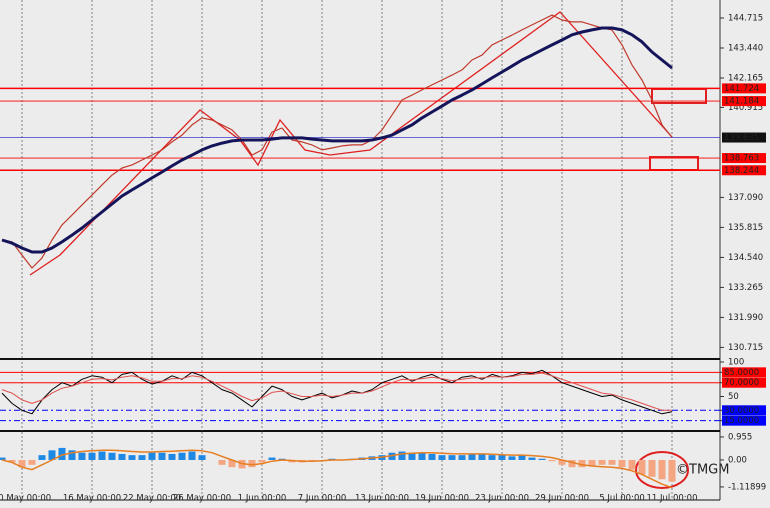  Describe the element at coordinates (322, 499) in the screenshot. I see `x-tick-label: 7 Jun 00:00` at that location.